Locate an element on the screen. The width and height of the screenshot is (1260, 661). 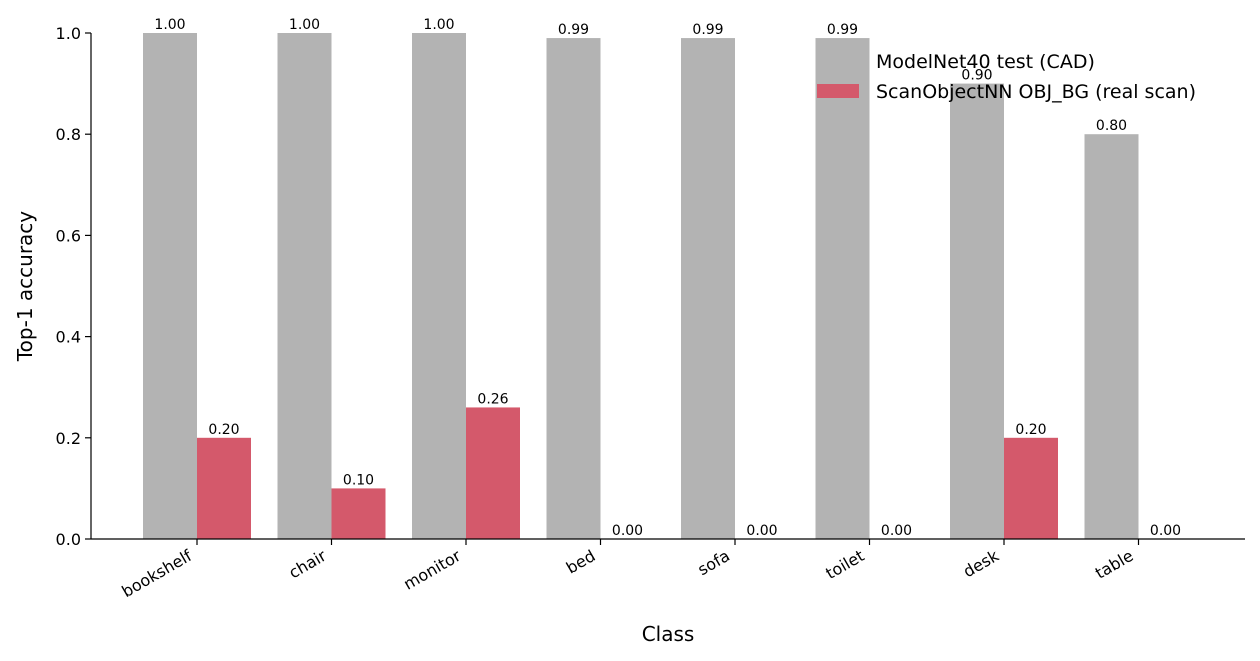
x-tick-label-sofa: sofa is located at coordinates (713, 562).